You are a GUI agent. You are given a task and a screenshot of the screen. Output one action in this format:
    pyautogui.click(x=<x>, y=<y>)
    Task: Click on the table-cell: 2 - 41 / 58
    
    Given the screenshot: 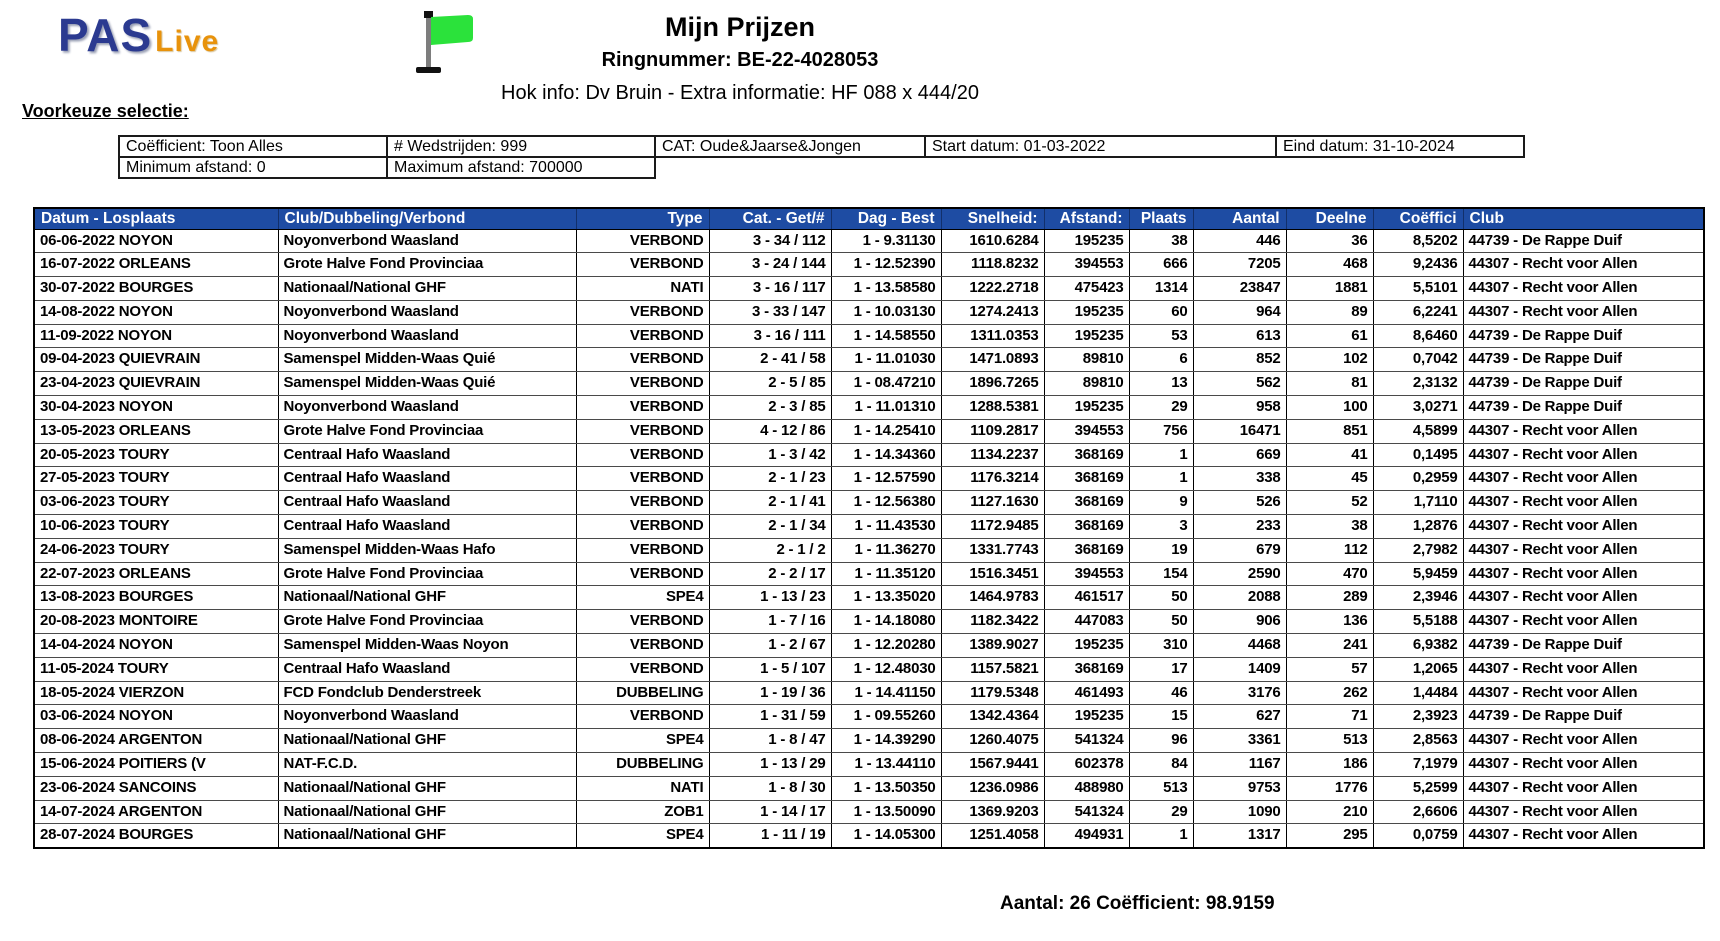 What is the action you would take?
    pyautogui.click(x=770, y=360)
    